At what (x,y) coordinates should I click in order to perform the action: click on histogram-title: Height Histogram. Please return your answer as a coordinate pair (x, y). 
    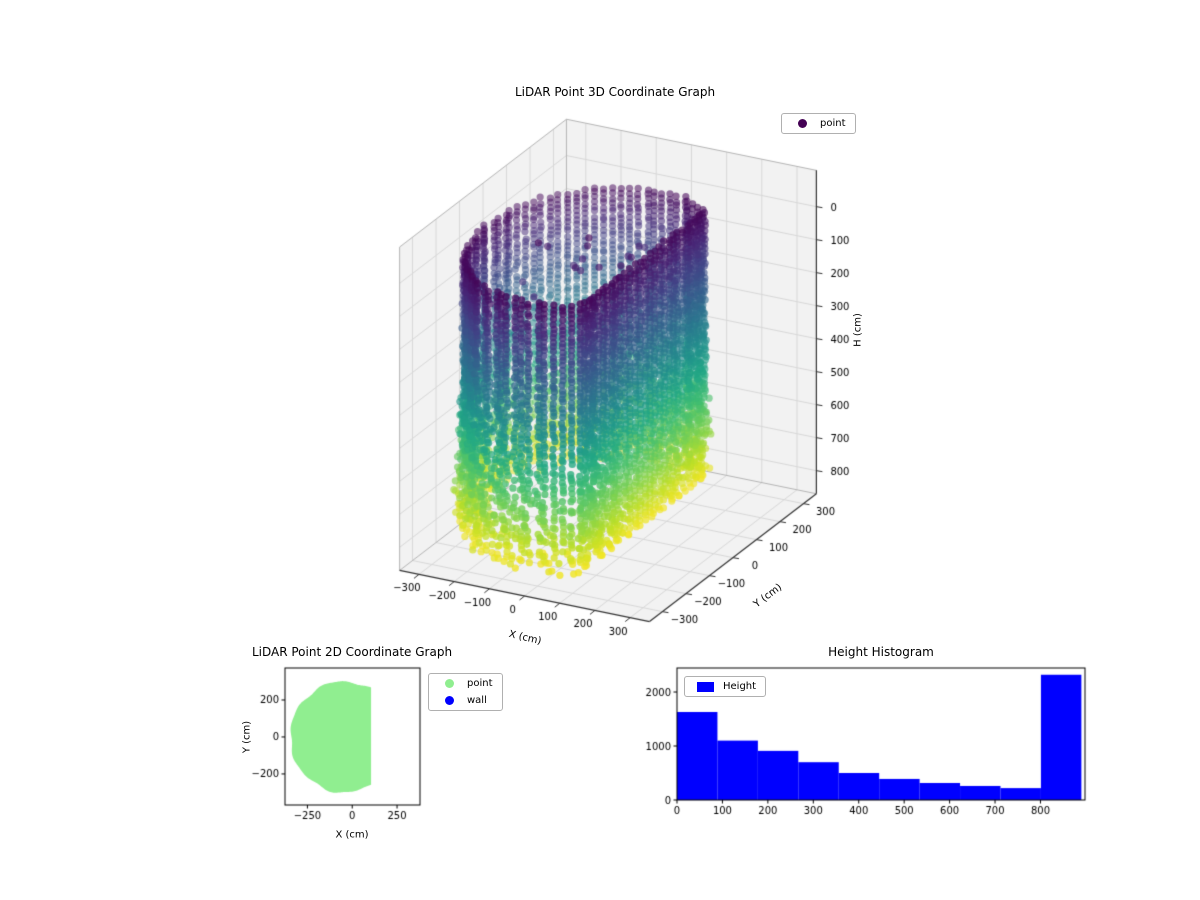
    Looking at the image, I should click on (881, 652).